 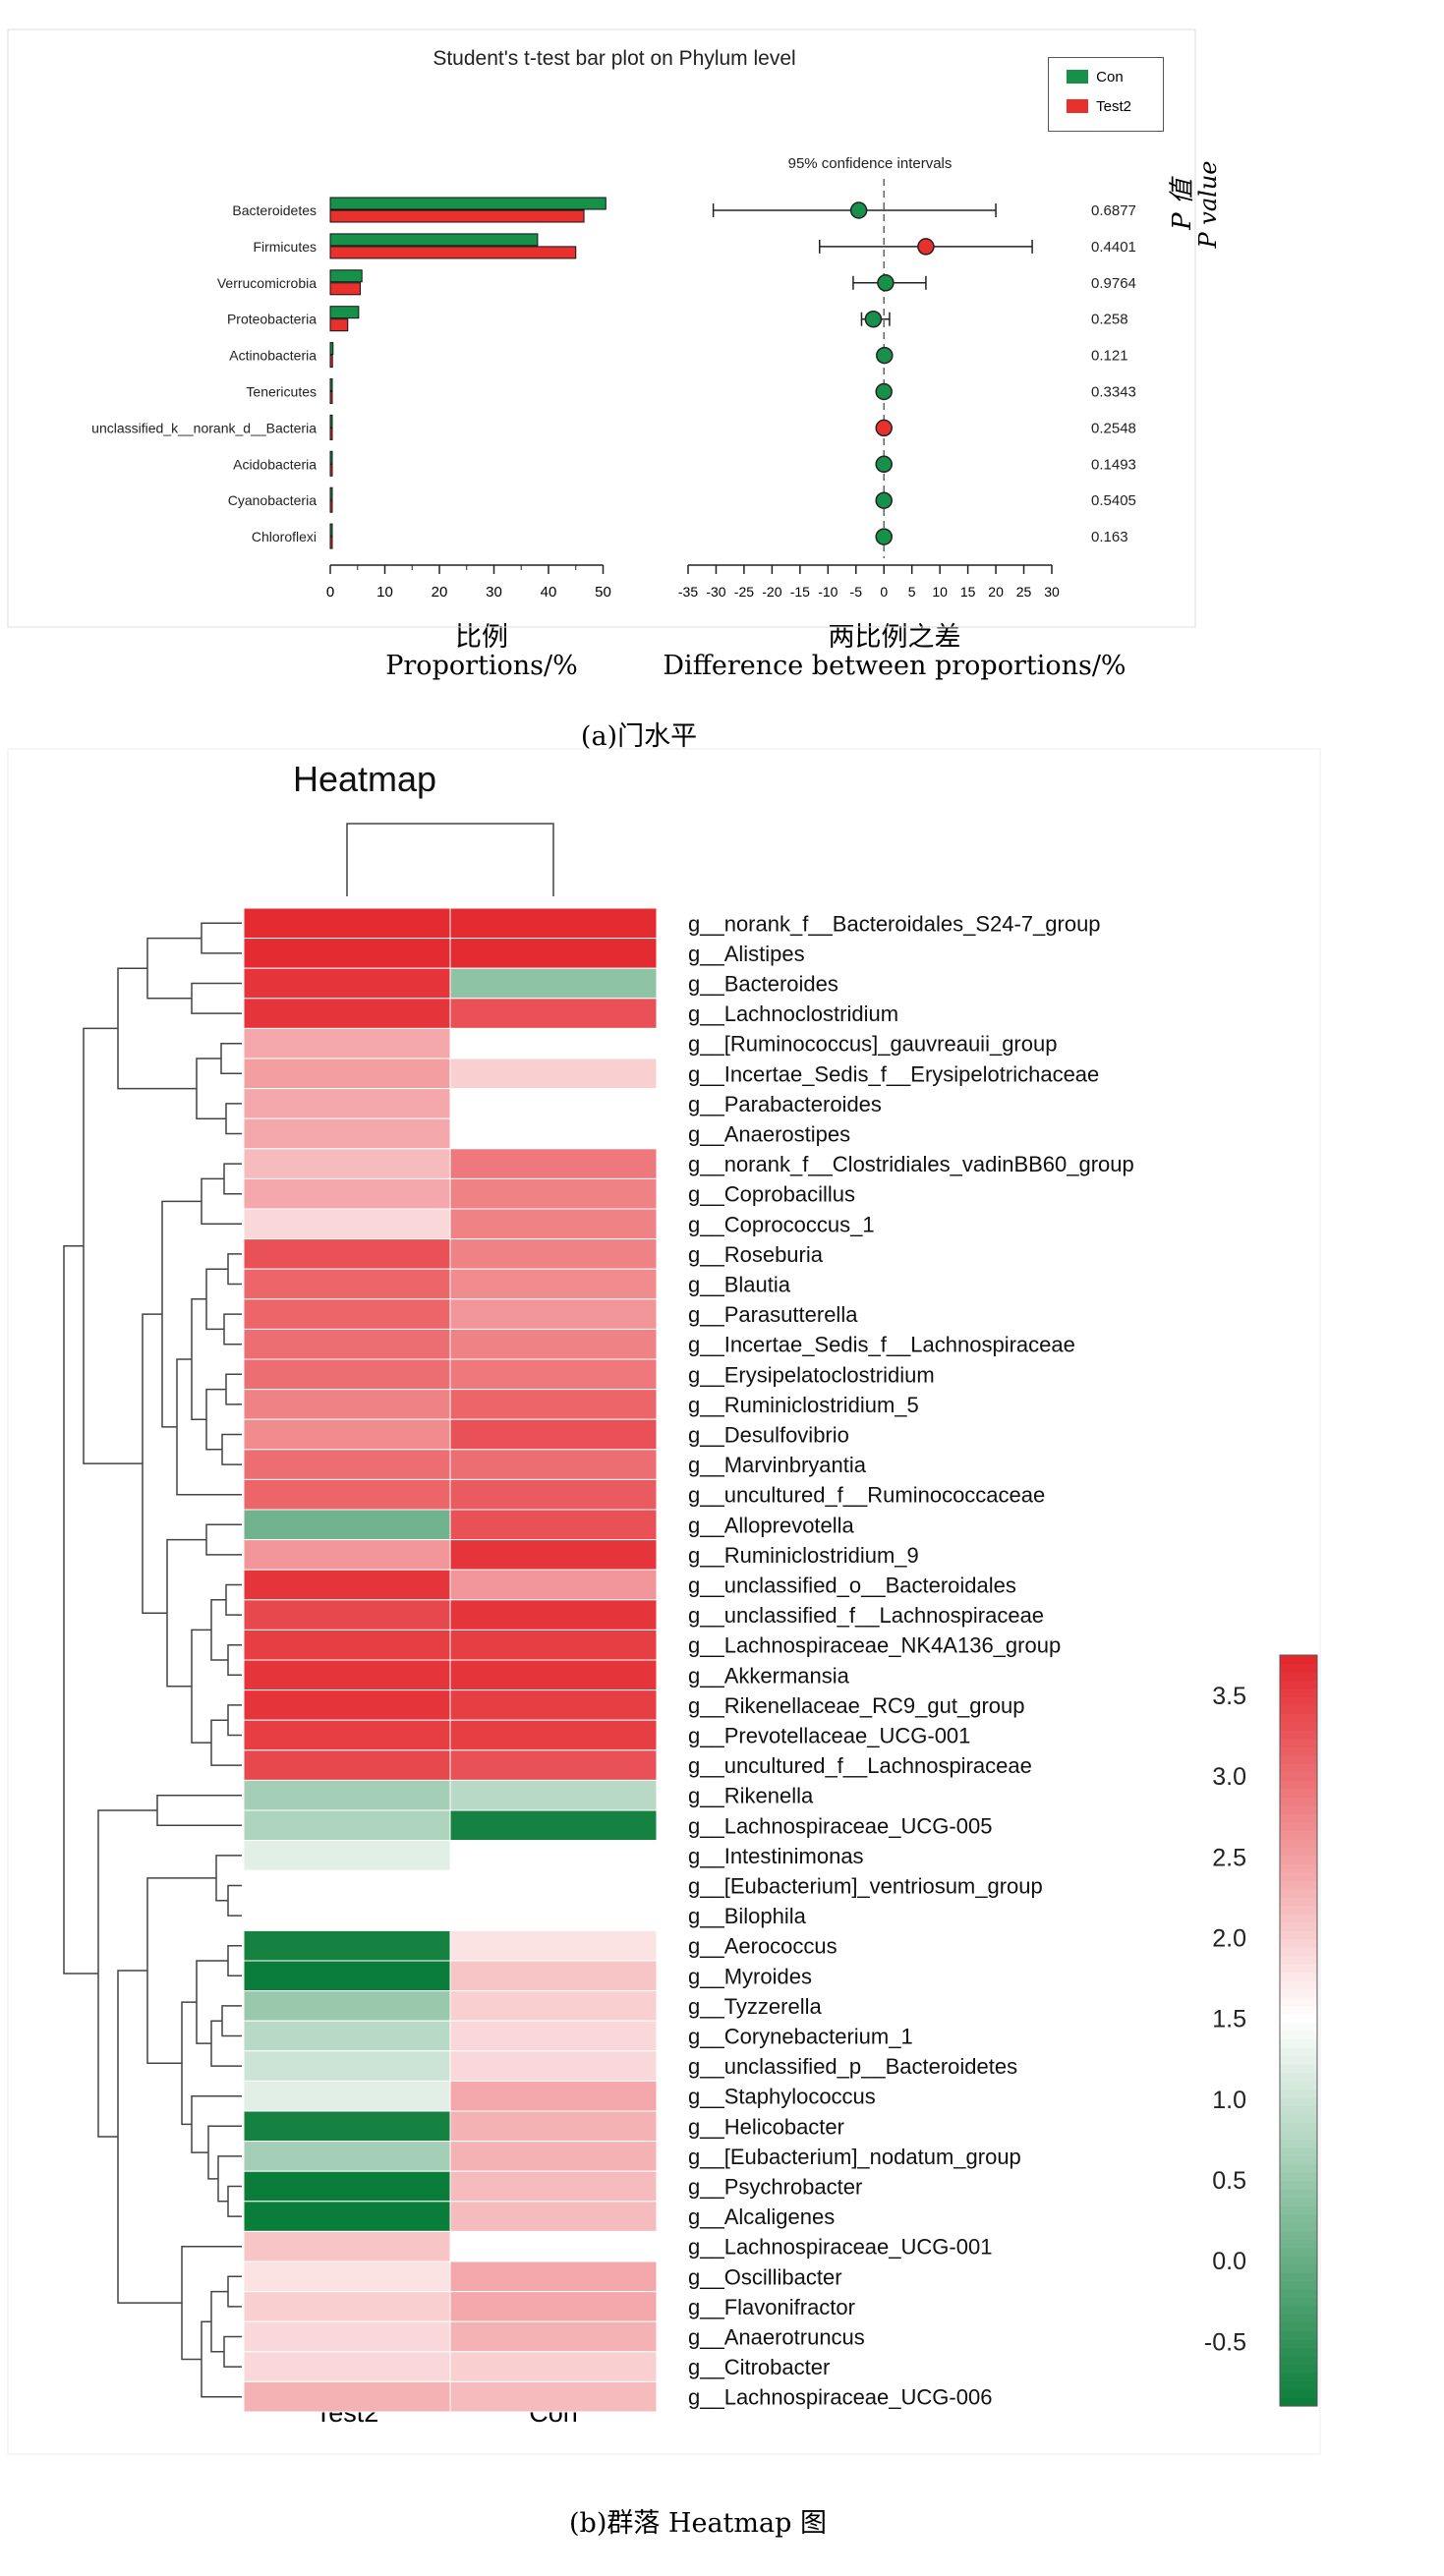 What do you see at coordinates (698, 2524) in the screenshot?
I see `caption-b: (b)群落 Heatmap 图` at bounding box center [698, 2524].